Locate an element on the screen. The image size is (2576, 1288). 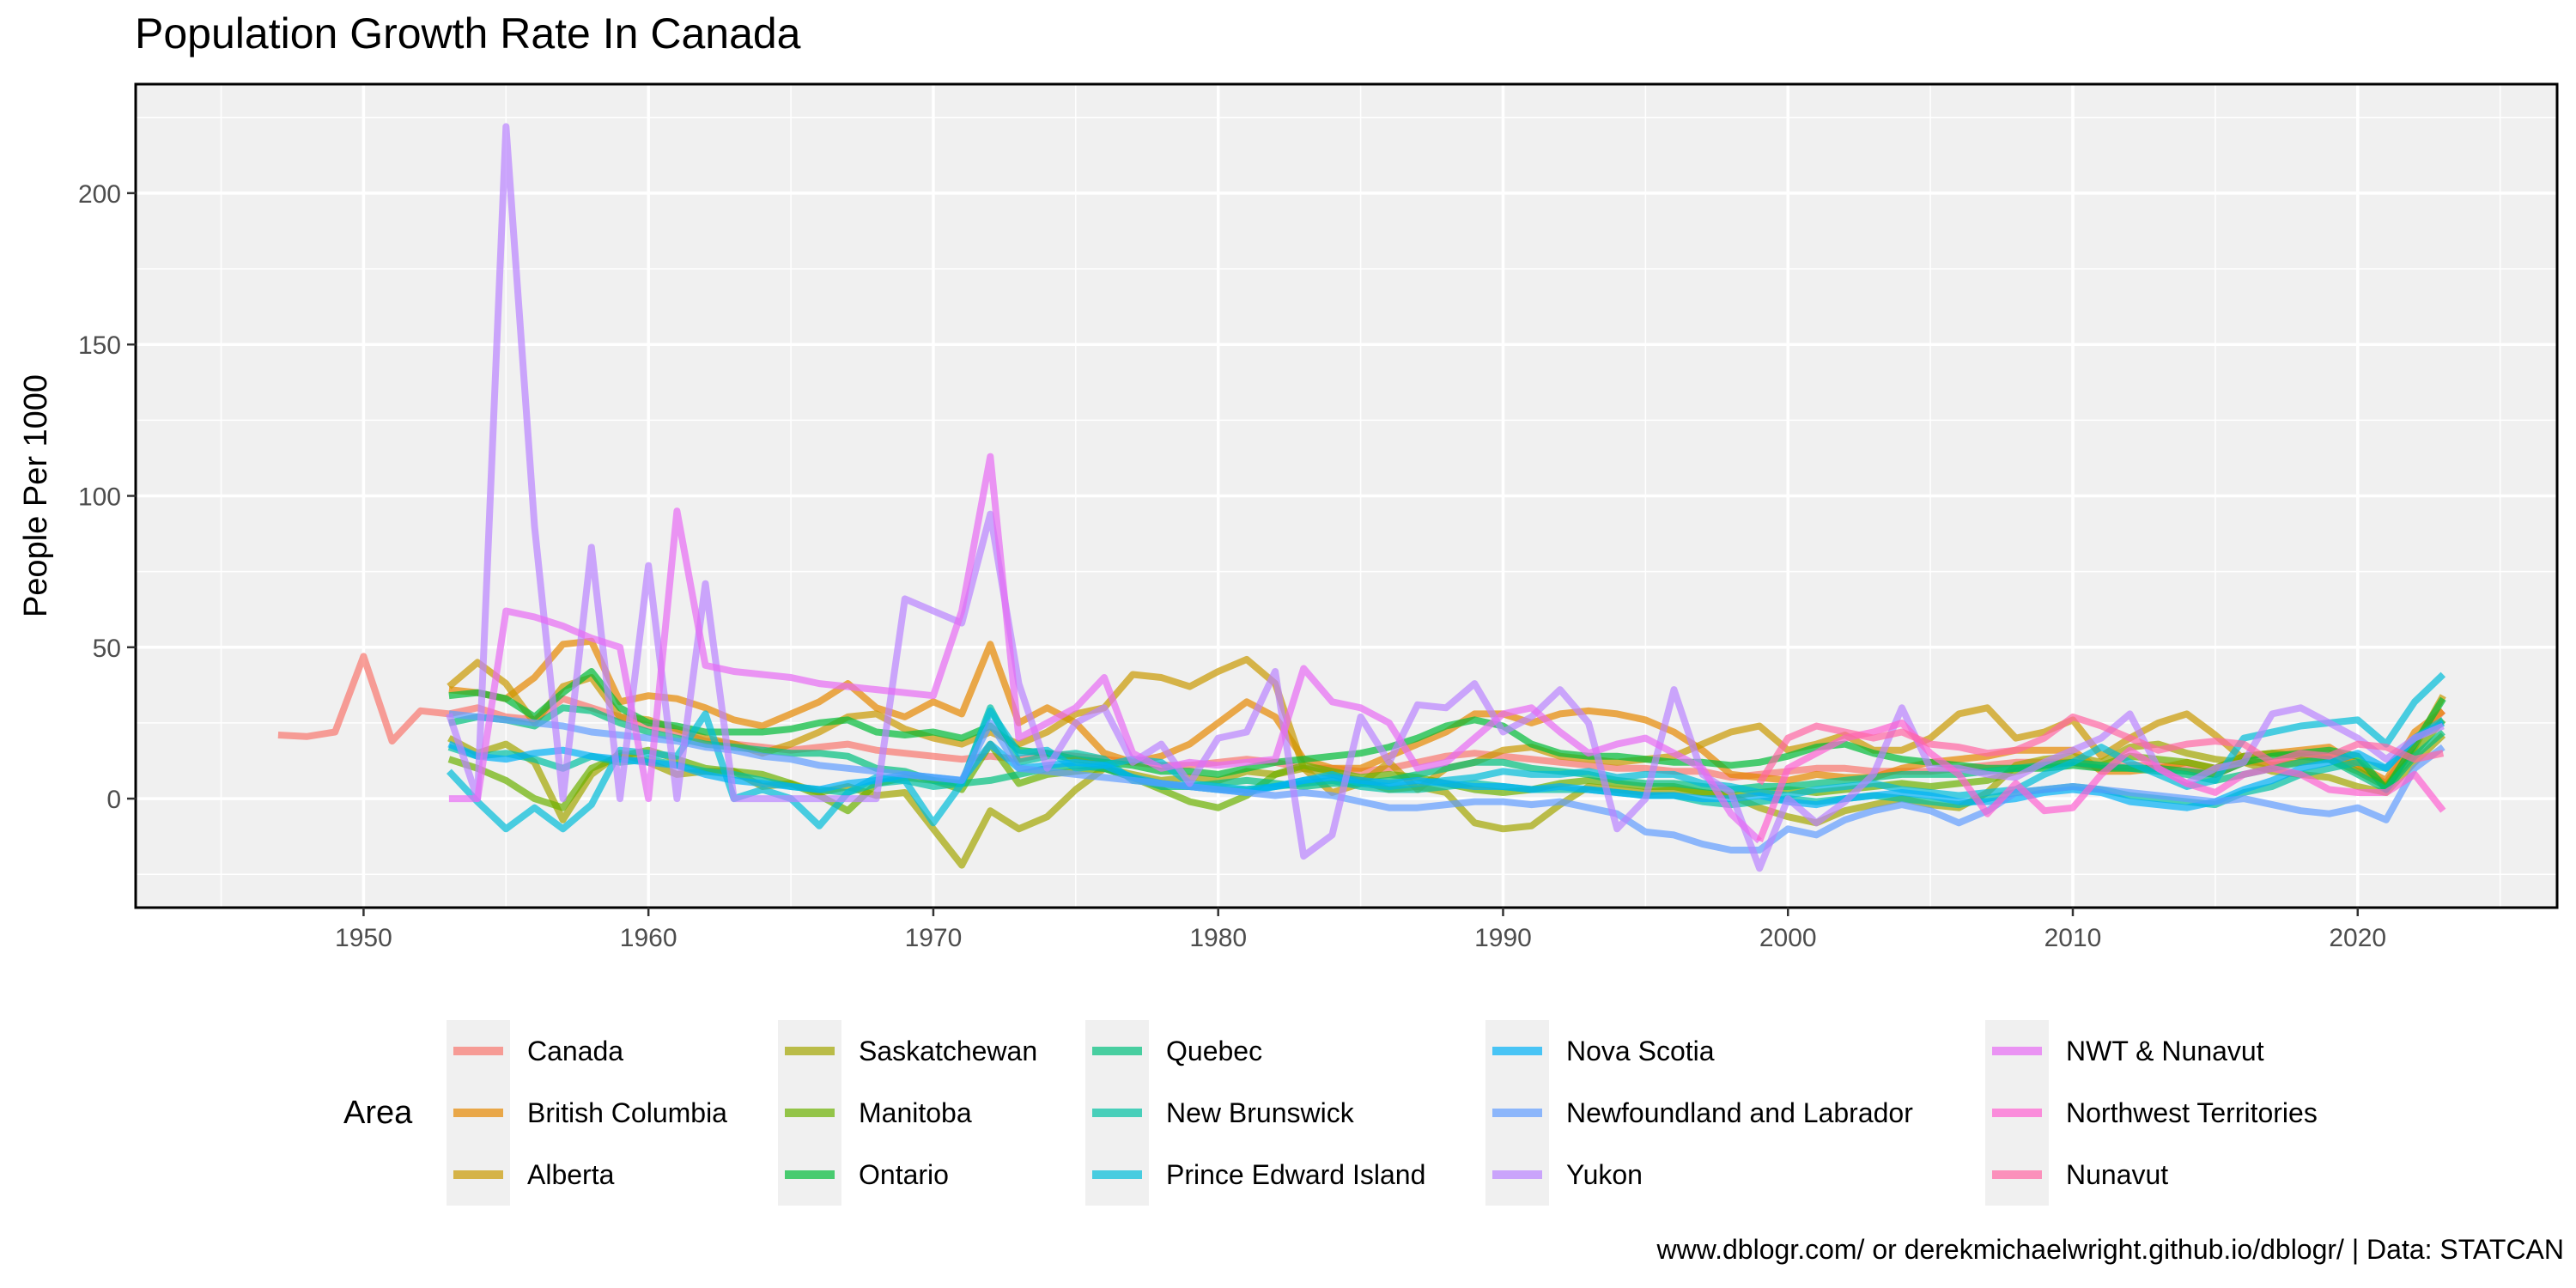
legend-label: Nova Scotia is located at coordinates (1641, 1051).